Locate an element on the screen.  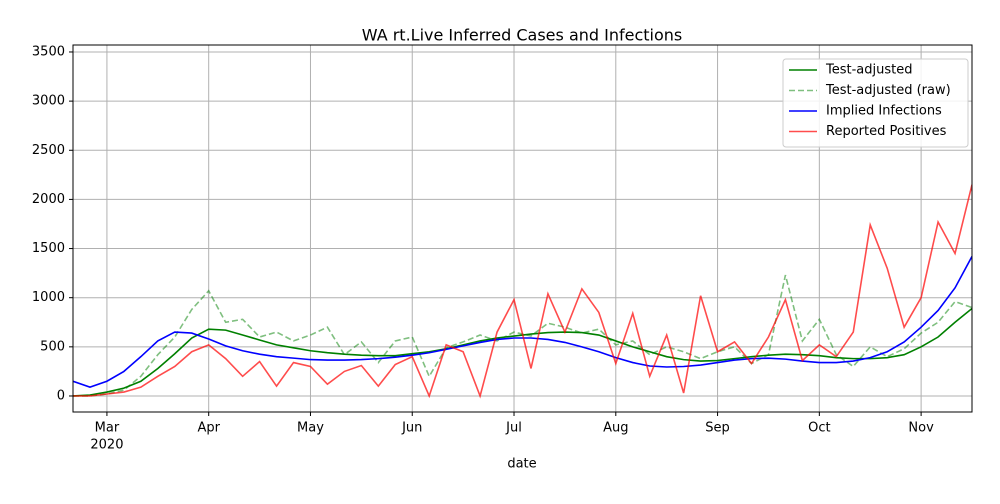
y-tick-label: 3500 is located at coordinates (48, 51).